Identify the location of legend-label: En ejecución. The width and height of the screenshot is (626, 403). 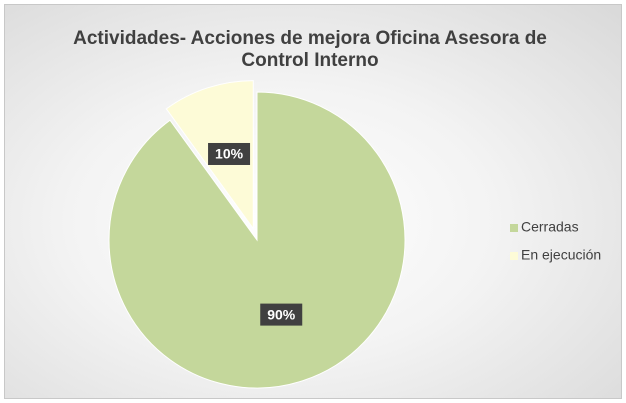
(561, 255).